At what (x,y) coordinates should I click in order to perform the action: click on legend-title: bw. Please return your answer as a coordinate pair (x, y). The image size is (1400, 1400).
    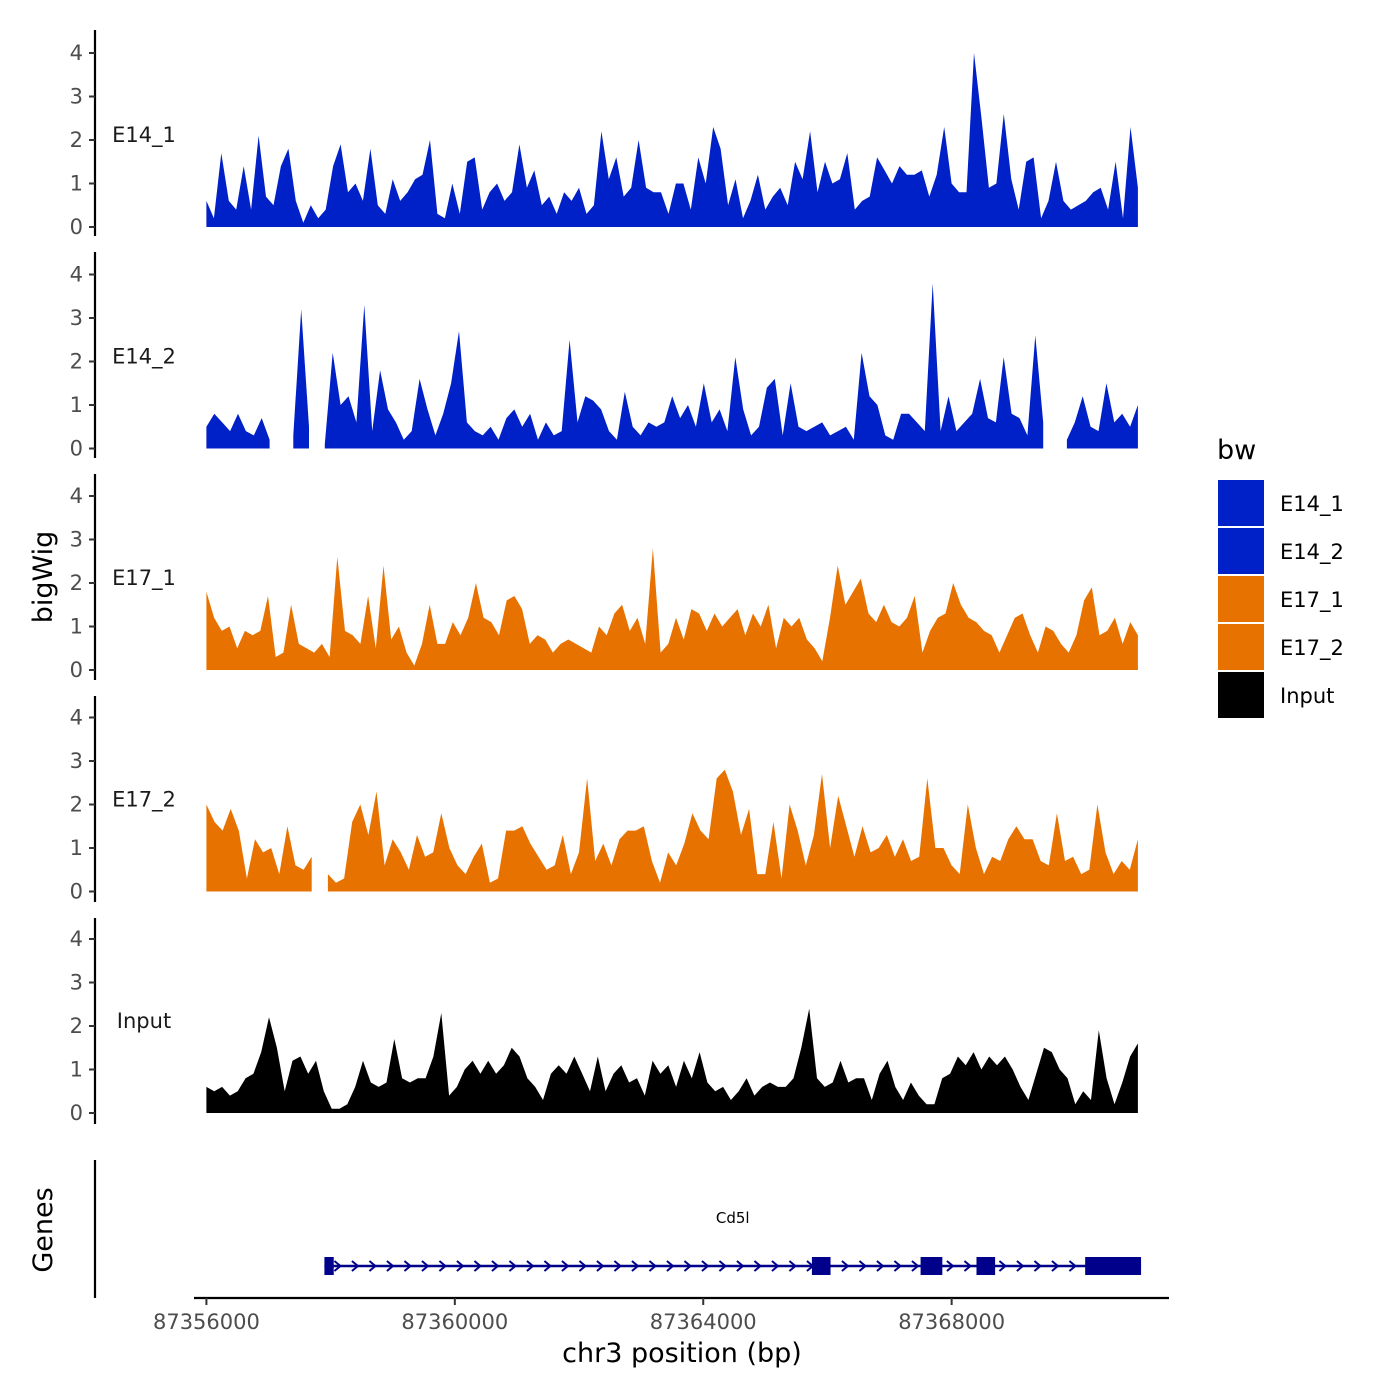
    Looking at the image, I should click on (1236, 450).